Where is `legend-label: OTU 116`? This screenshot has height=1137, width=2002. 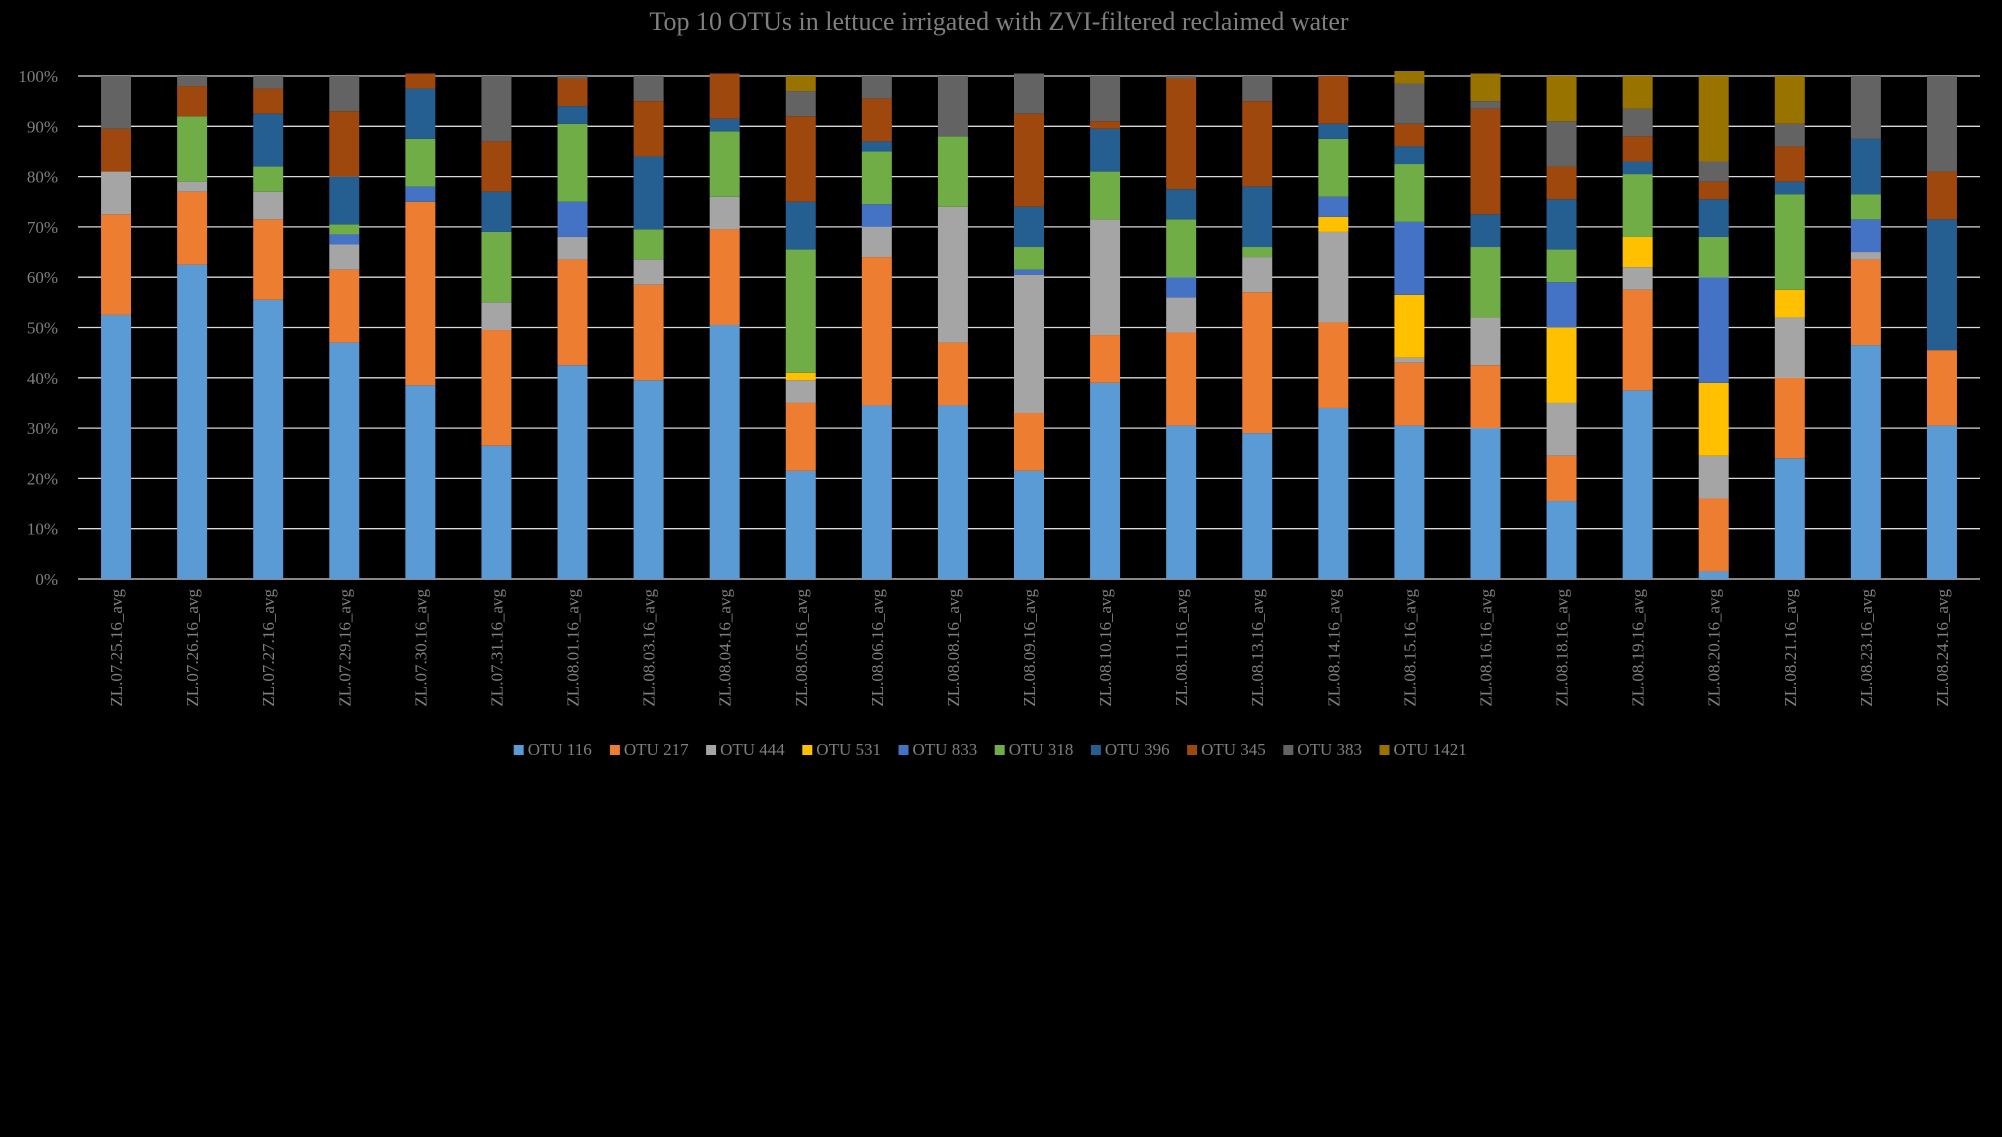
legend-label: OTU 116 is located at coordinates (560, 749).